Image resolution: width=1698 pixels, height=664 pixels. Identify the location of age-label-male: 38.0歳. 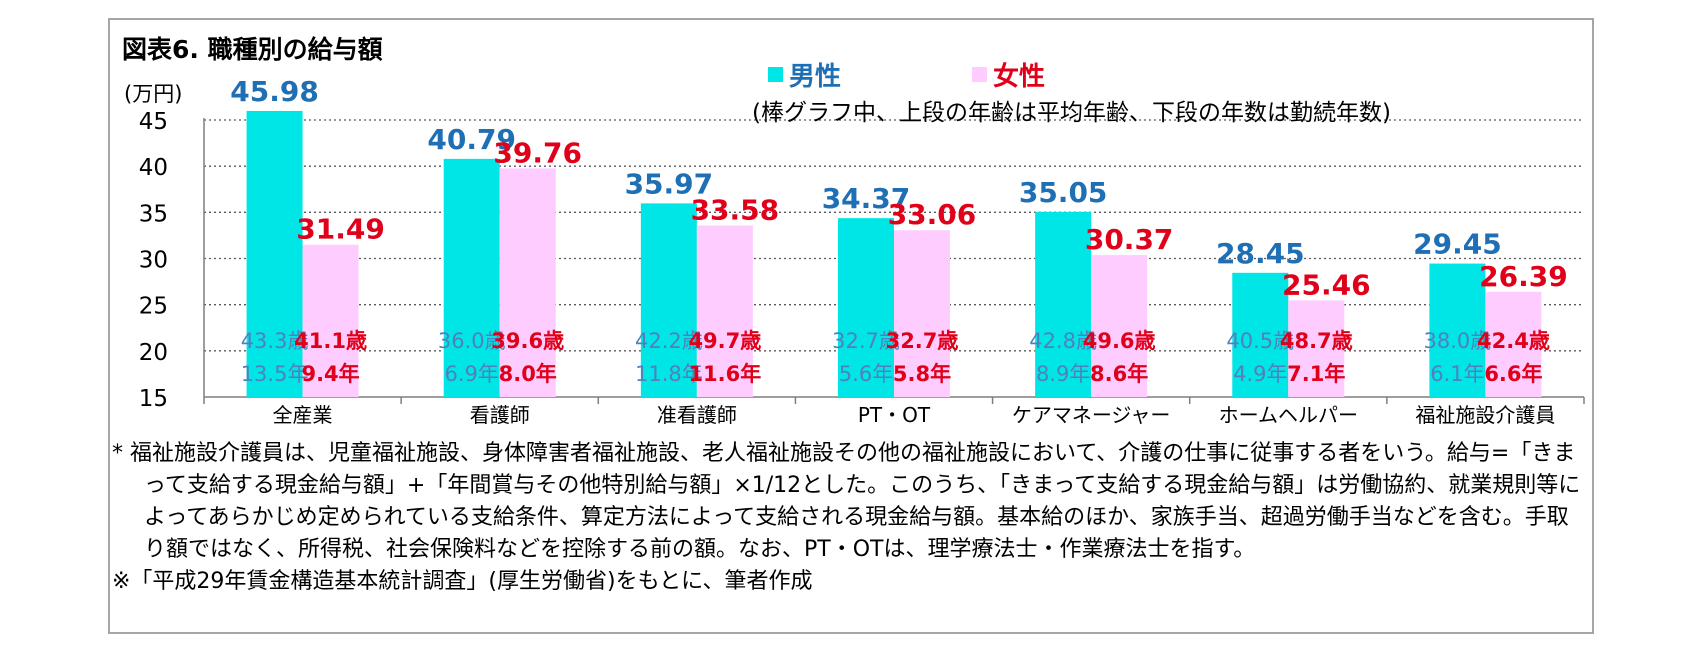
(1458, 341).